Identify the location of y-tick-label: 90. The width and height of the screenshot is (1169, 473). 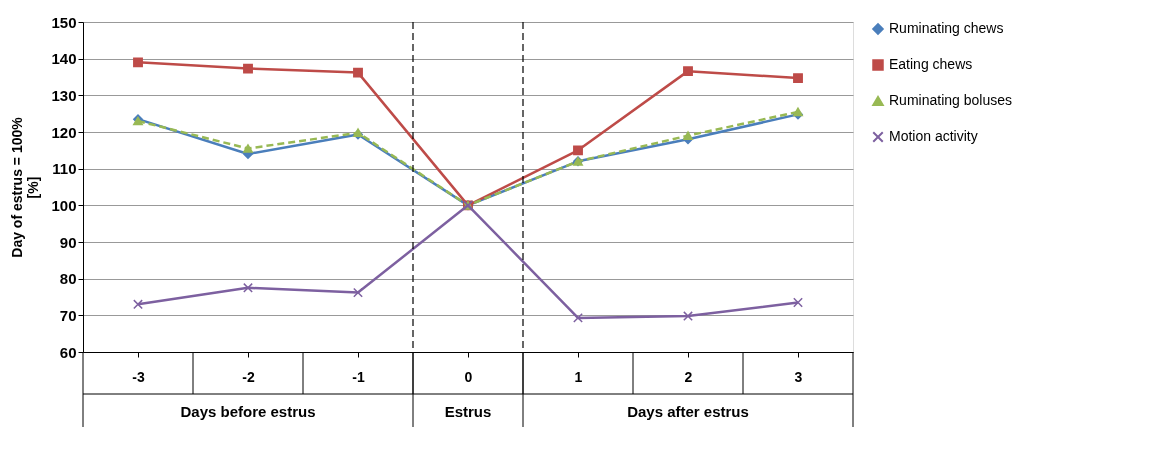
(68, 242).